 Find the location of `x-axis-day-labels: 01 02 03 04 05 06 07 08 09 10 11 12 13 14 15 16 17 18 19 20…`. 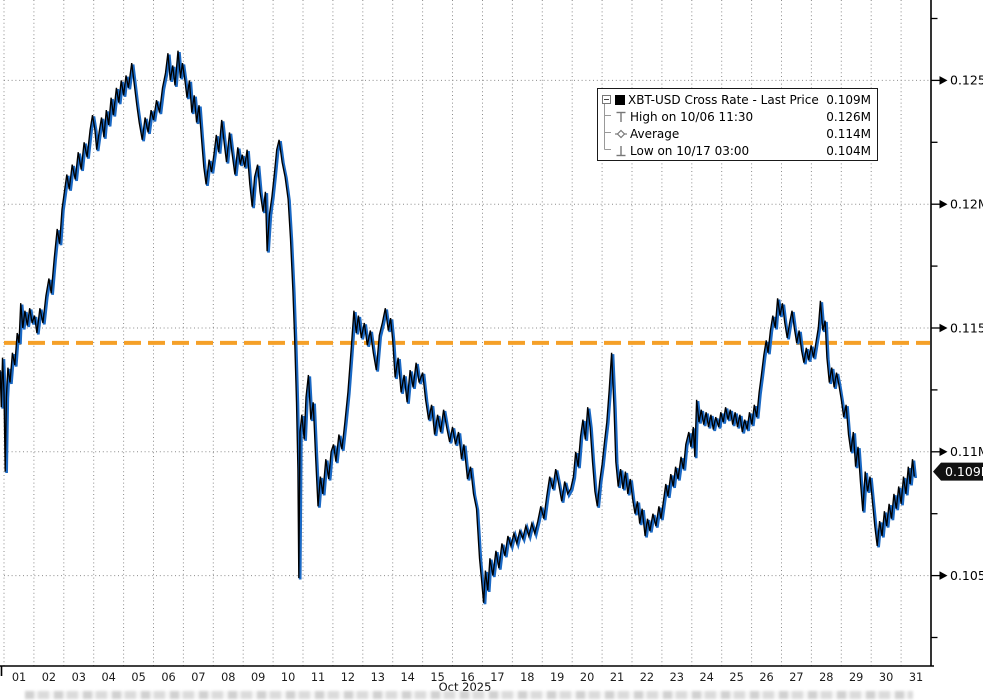

x-axis-day-labels: 01 02 03 04 05 06 07 08 09 10 11 12 13 14 15 16 17 18 19 20… is located at coordinates (467, 677).